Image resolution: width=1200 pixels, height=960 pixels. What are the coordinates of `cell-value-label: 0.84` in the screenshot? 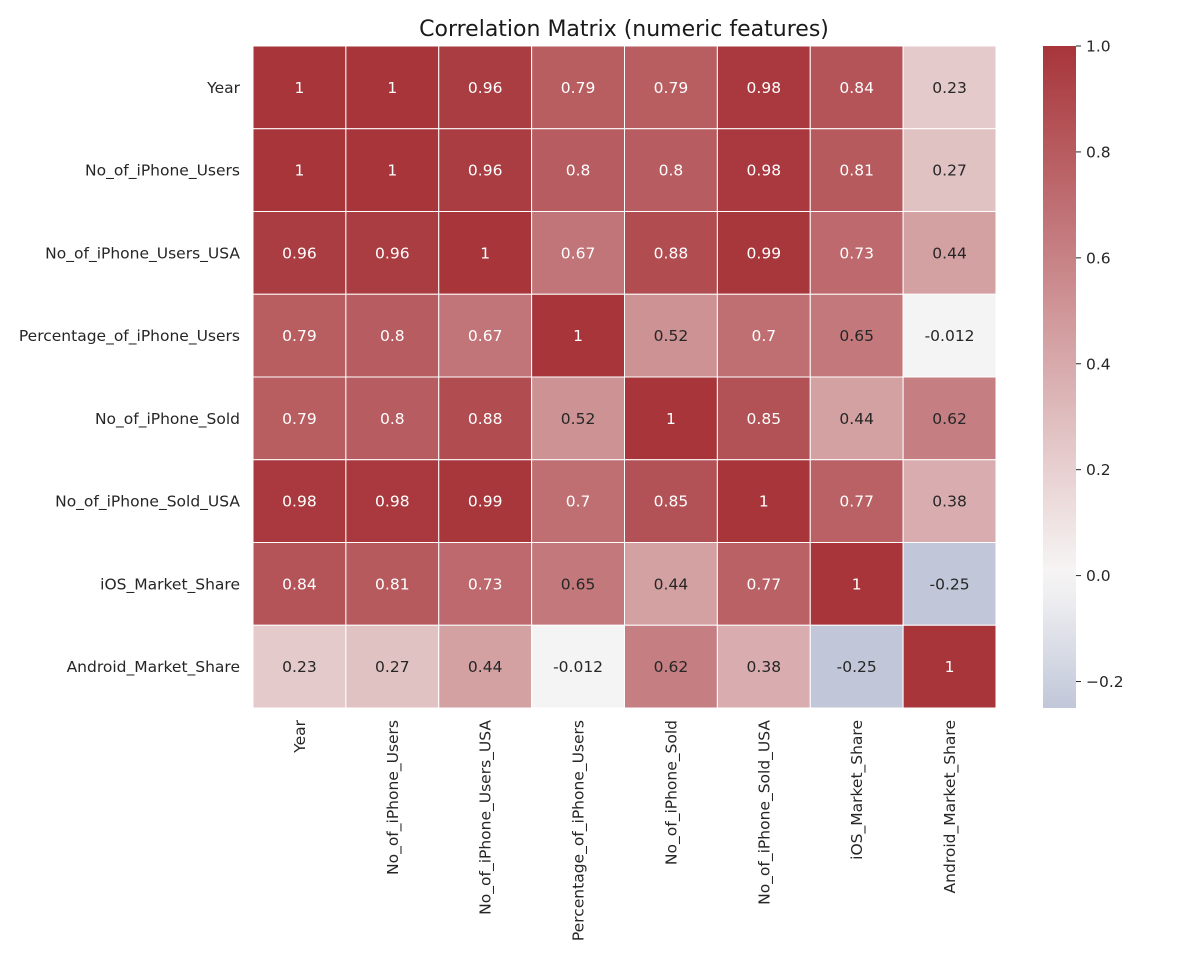 It's located at (856, 88).